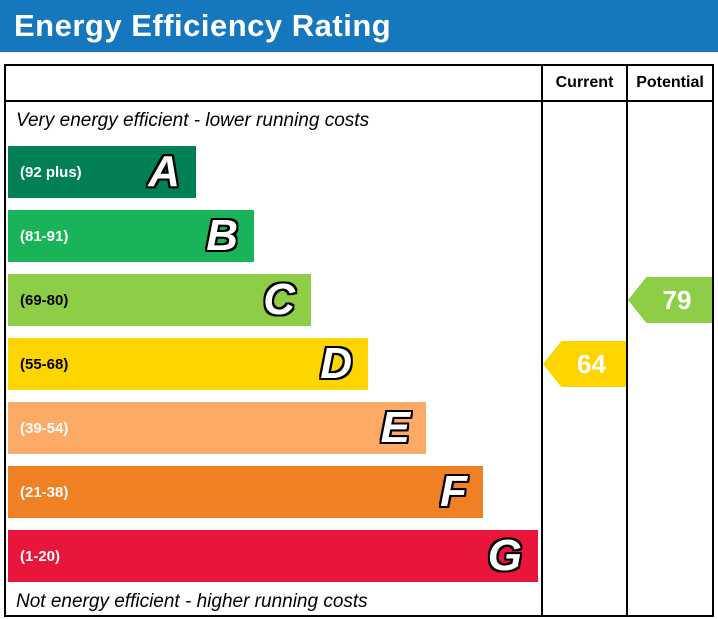 The image size is (718, 619). Describe the element at coordinates (669, 358) in the screenshot. I see `potential-column: 79` at that location.